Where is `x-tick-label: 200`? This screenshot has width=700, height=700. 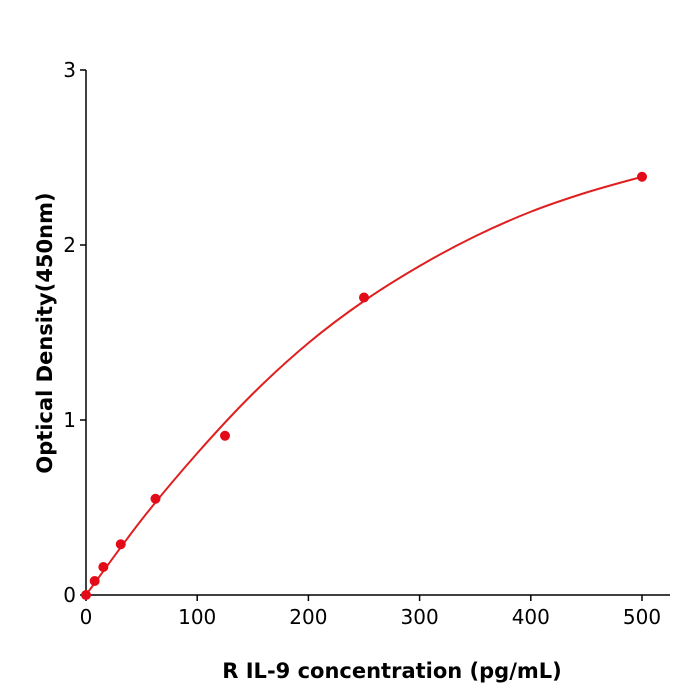 x-tick-label: 200 is located at coordinates (308, 617).